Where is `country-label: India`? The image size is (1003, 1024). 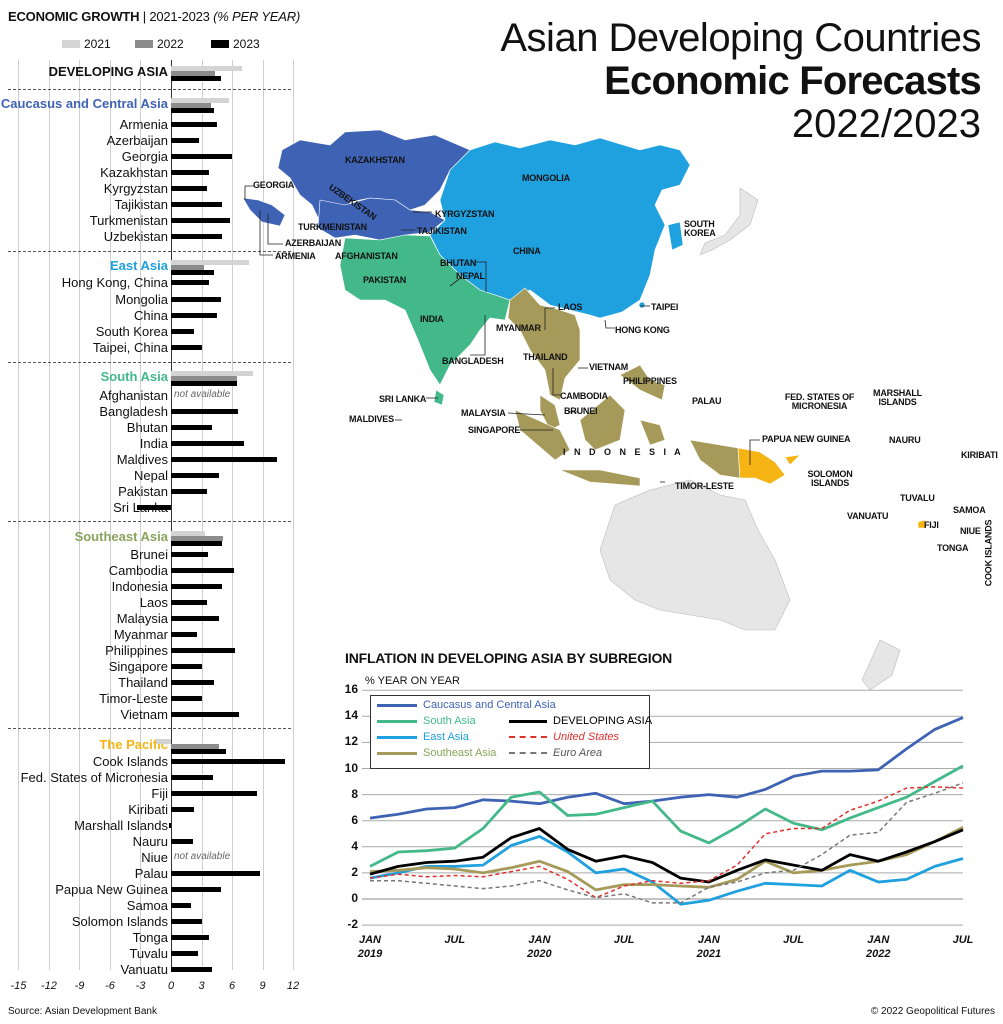
country-label: India is located at coordinates (153, 443).